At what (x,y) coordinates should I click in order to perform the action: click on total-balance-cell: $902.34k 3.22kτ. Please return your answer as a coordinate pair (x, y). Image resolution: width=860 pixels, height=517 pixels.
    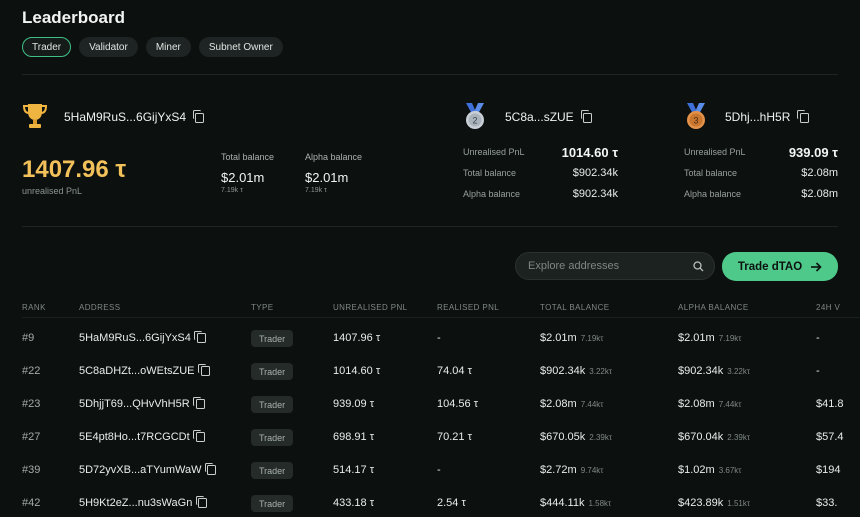
    Looking at the image, I should click on (576, 371).